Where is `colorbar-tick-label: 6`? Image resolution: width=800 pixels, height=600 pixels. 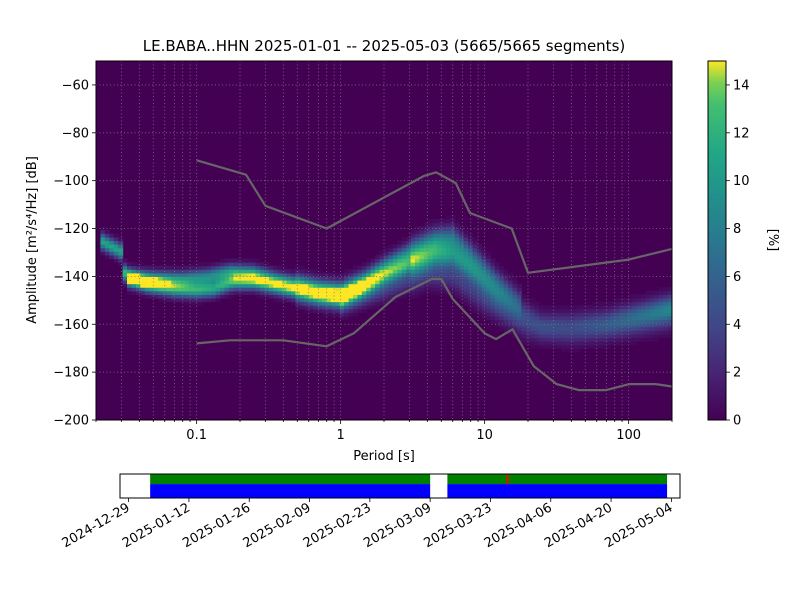
colorbar-tick-label: 6 is located at coordinates (737, 277).